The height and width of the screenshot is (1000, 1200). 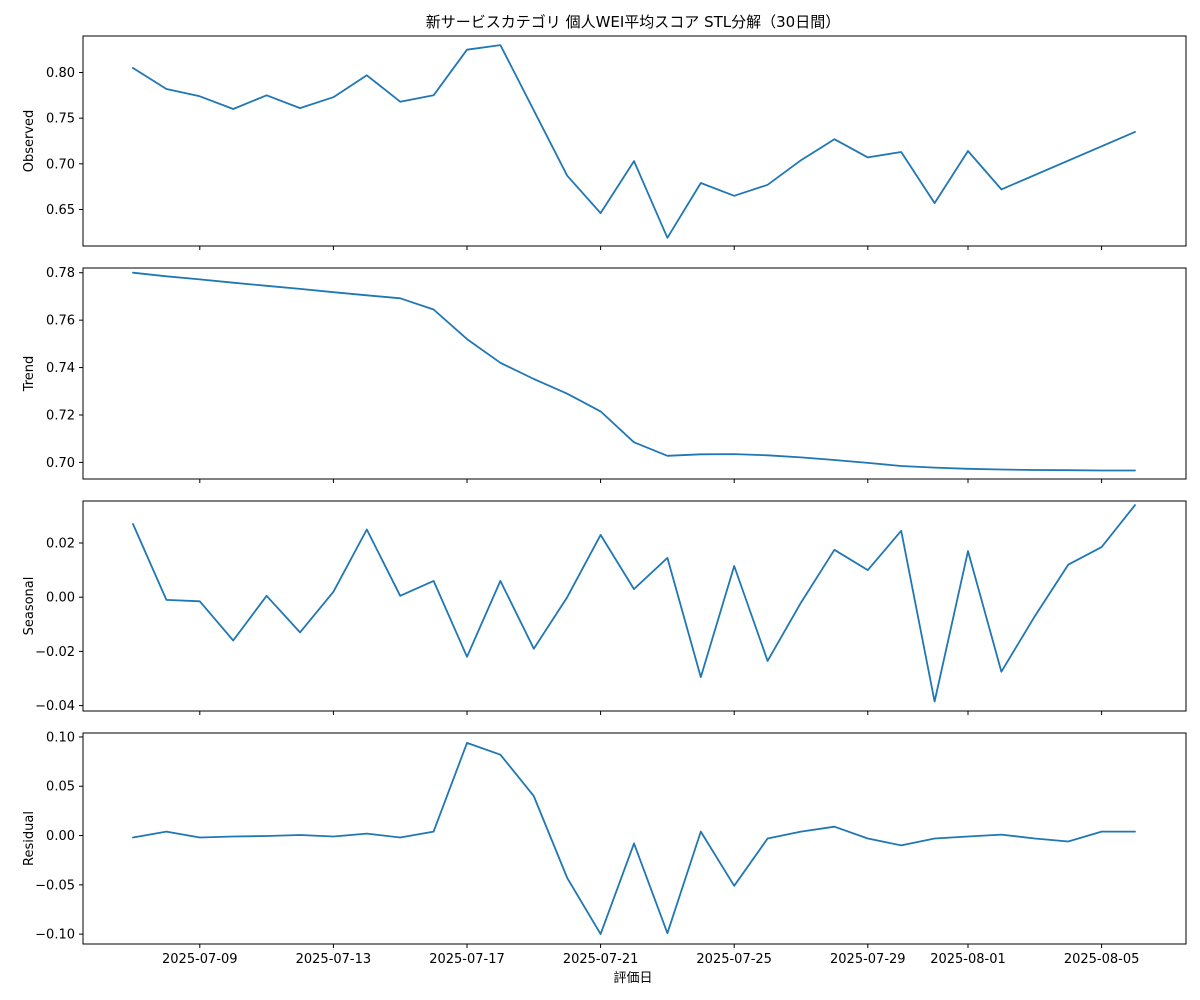 What do you see at coordinates (60, 321) in the screenshot?
I see `y-tick-label: 0.76` at bounding box center [60, 321].